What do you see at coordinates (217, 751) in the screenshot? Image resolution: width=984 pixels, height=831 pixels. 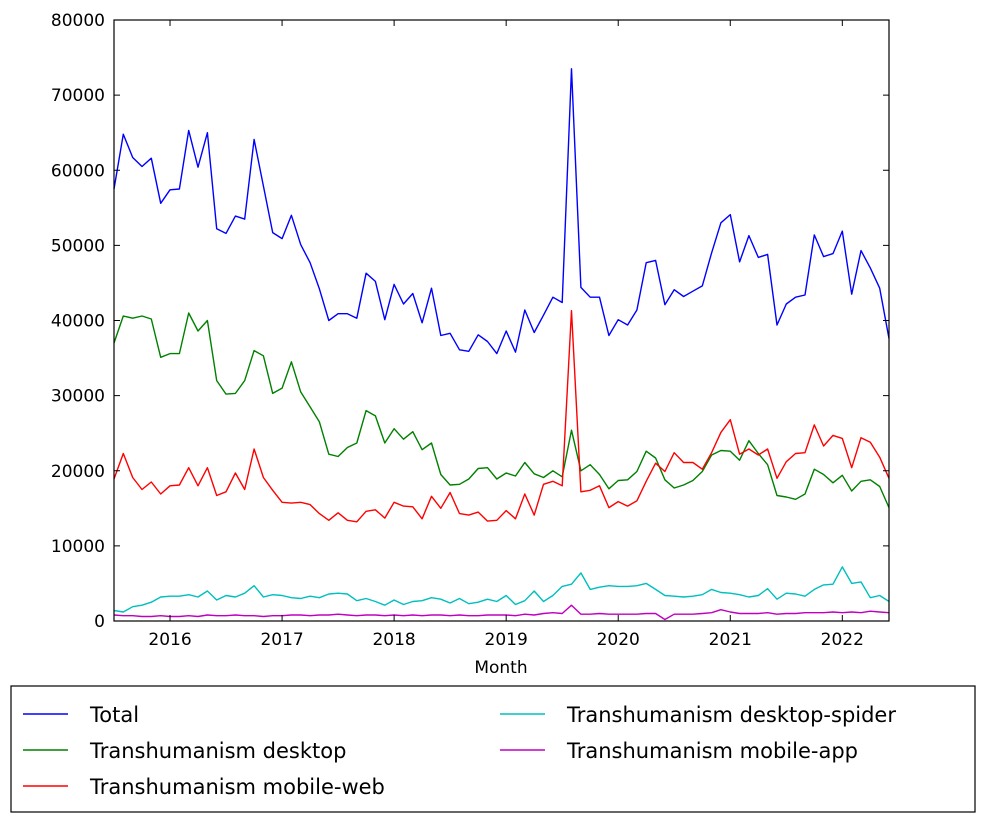 I see `legend-label: Transhumanism desktop` at bounding box center [217, 751].